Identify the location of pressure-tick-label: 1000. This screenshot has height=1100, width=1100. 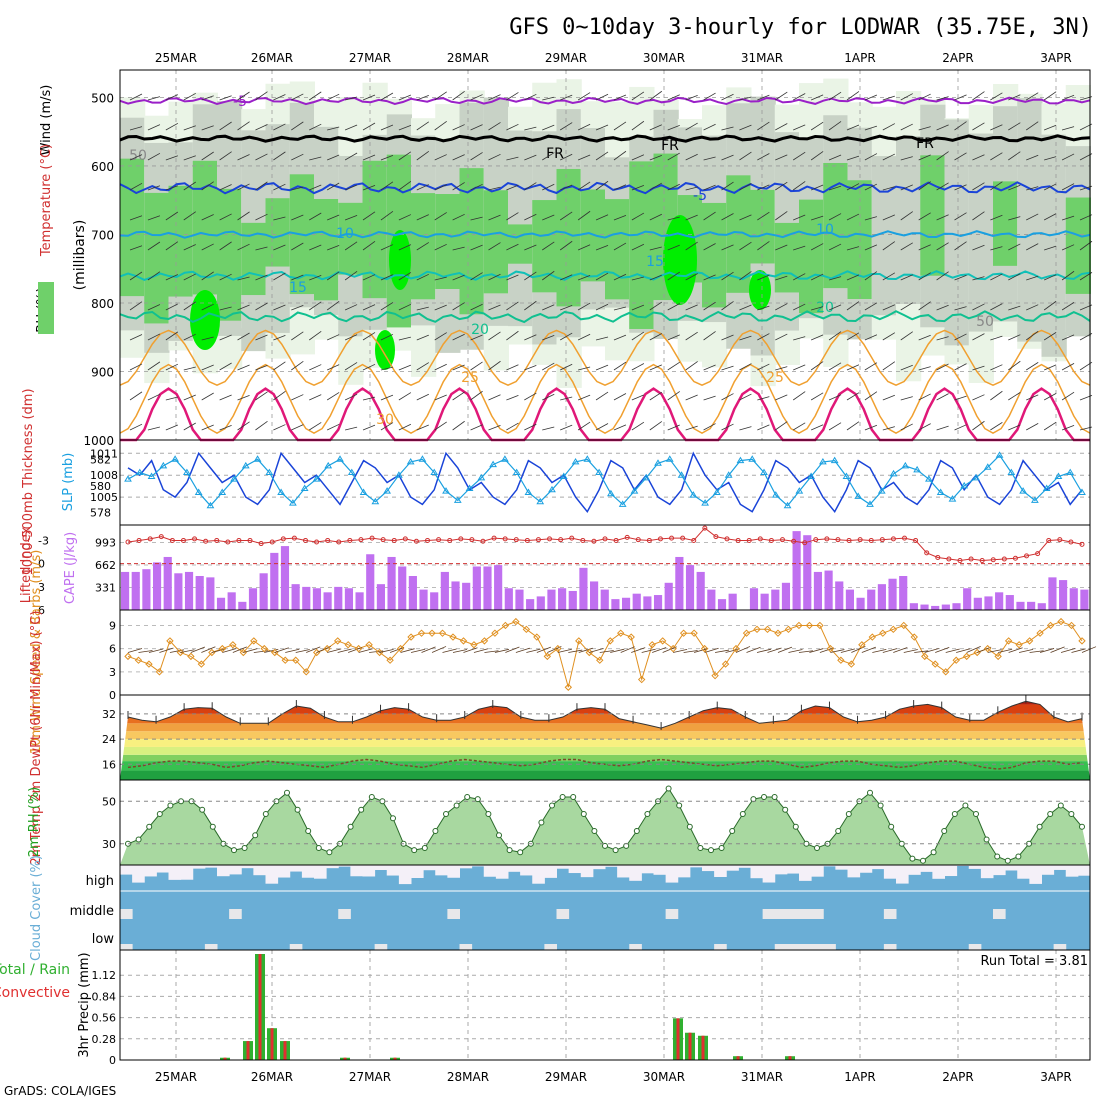
(98, 441).